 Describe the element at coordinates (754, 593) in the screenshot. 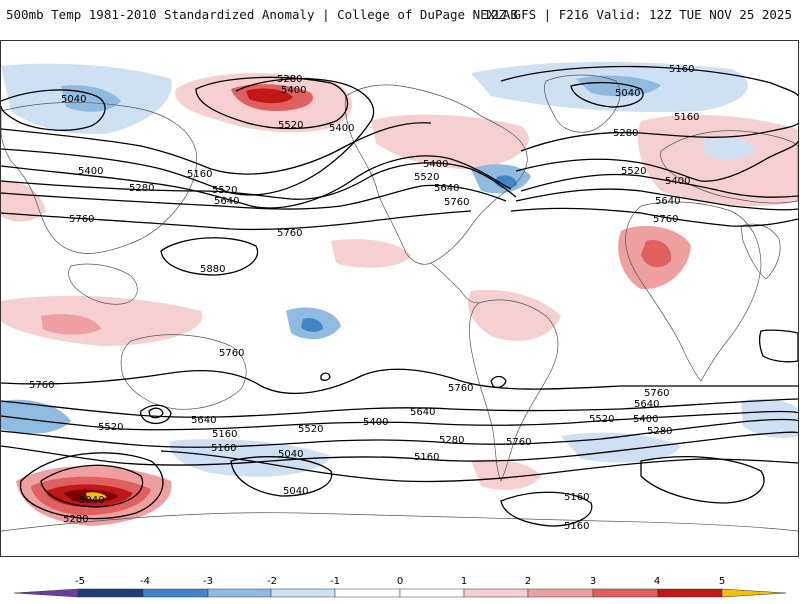

I see `colorbar-segment-above` at that location.